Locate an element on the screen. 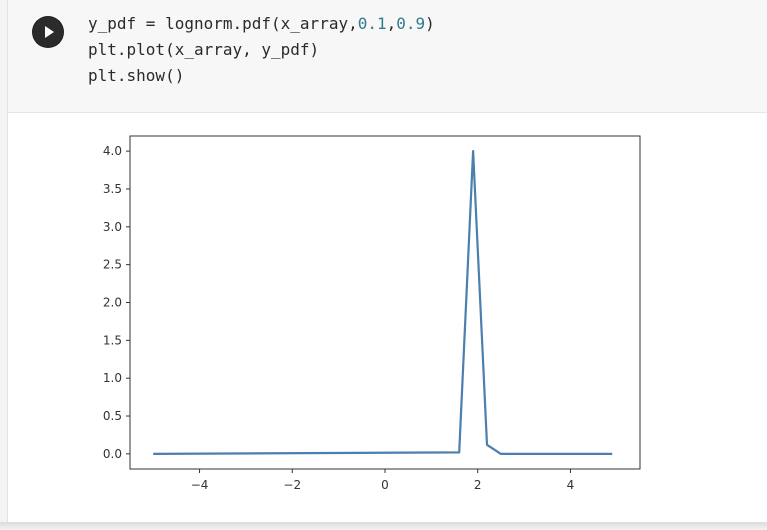 Image resolution: width=767 pixels, height=530 pixels. y-tick-label: 2.0 is located at coordinates (112, 303).